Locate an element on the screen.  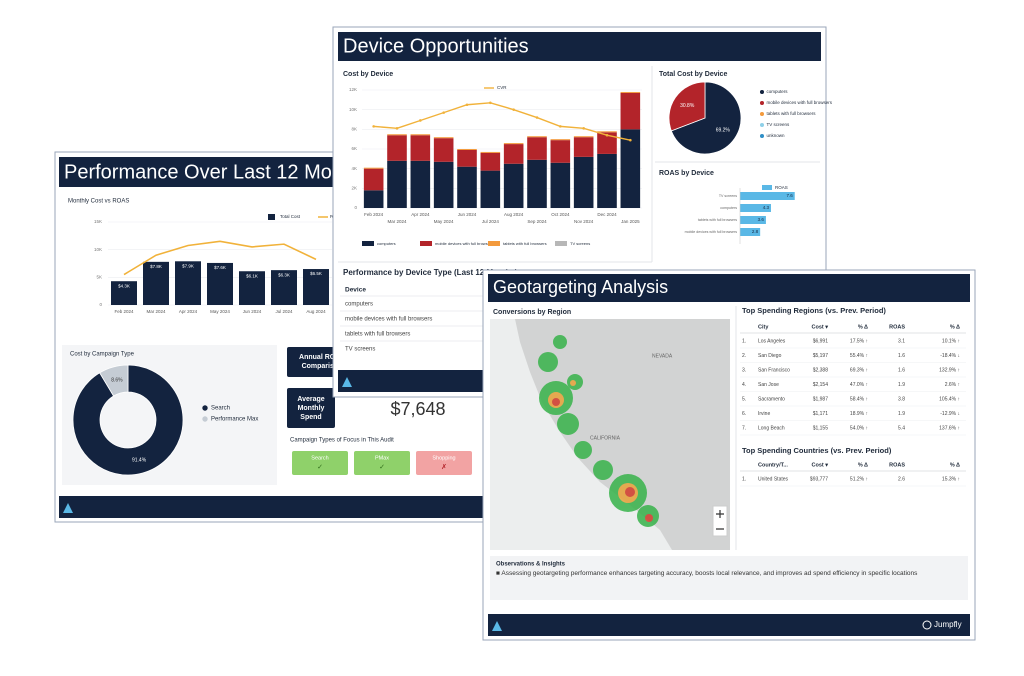
chart-title: Cost by Device is located at coordinates (368, 74).